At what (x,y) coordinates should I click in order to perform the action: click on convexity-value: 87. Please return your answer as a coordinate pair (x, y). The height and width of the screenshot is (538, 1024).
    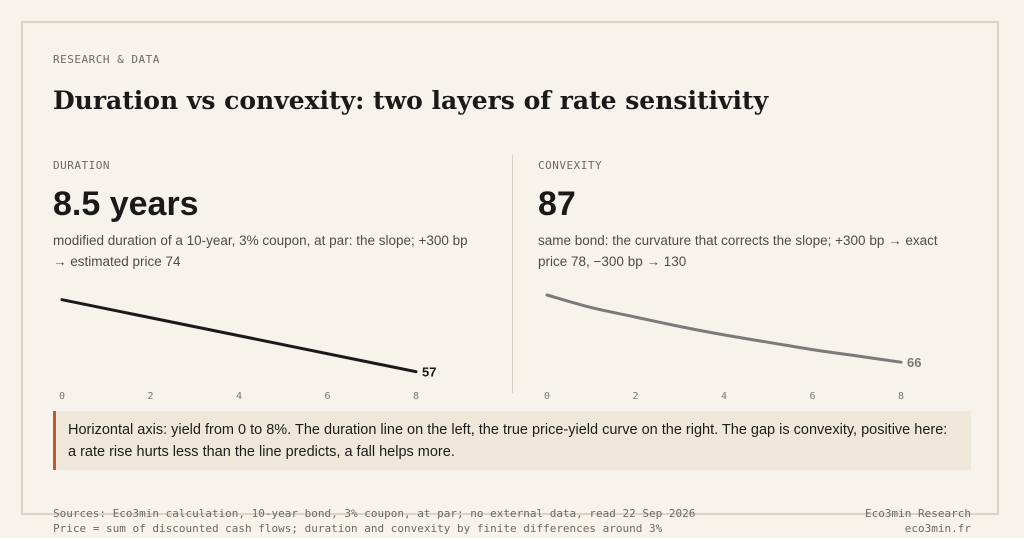
    Looking at the image, I should click on (557, 204).